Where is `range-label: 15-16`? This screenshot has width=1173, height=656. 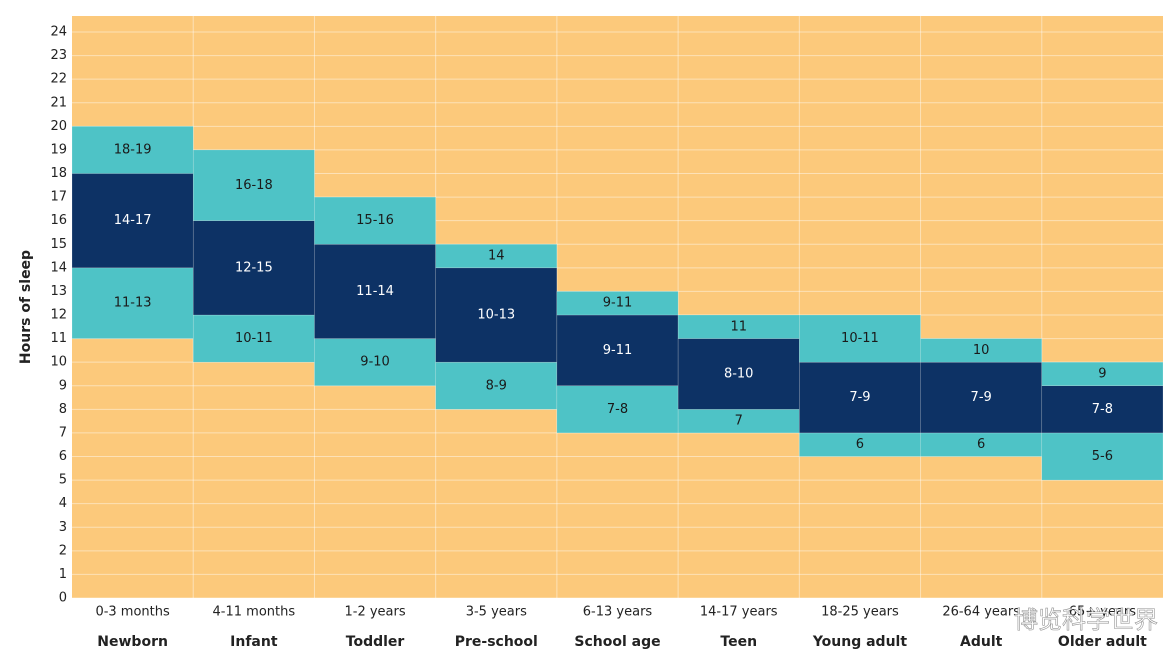
range-label: 15-16 is located at coordinates (375, 220).